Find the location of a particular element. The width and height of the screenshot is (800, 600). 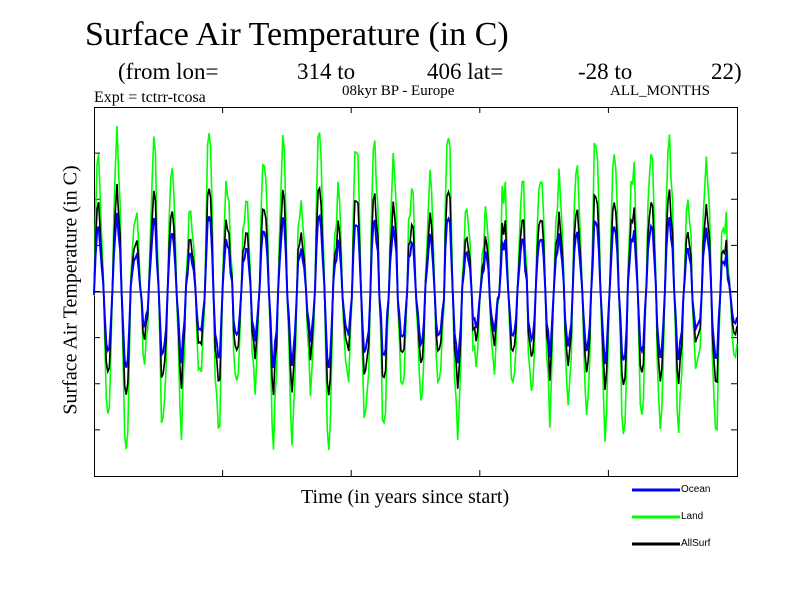

legend-label-ocean: Ocean is located at coordinates (696, 489).